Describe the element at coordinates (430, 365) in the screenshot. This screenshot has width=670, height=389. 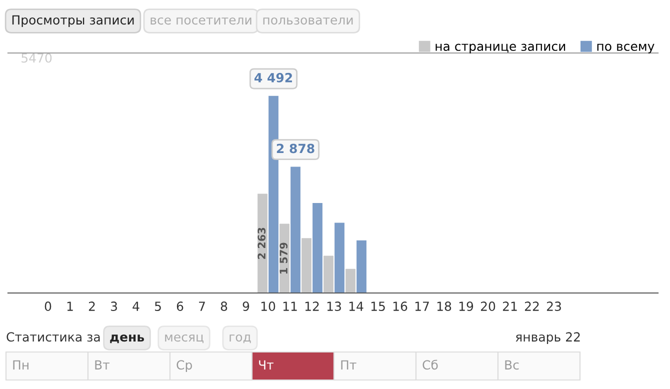
I see `text: Сб` at that location.